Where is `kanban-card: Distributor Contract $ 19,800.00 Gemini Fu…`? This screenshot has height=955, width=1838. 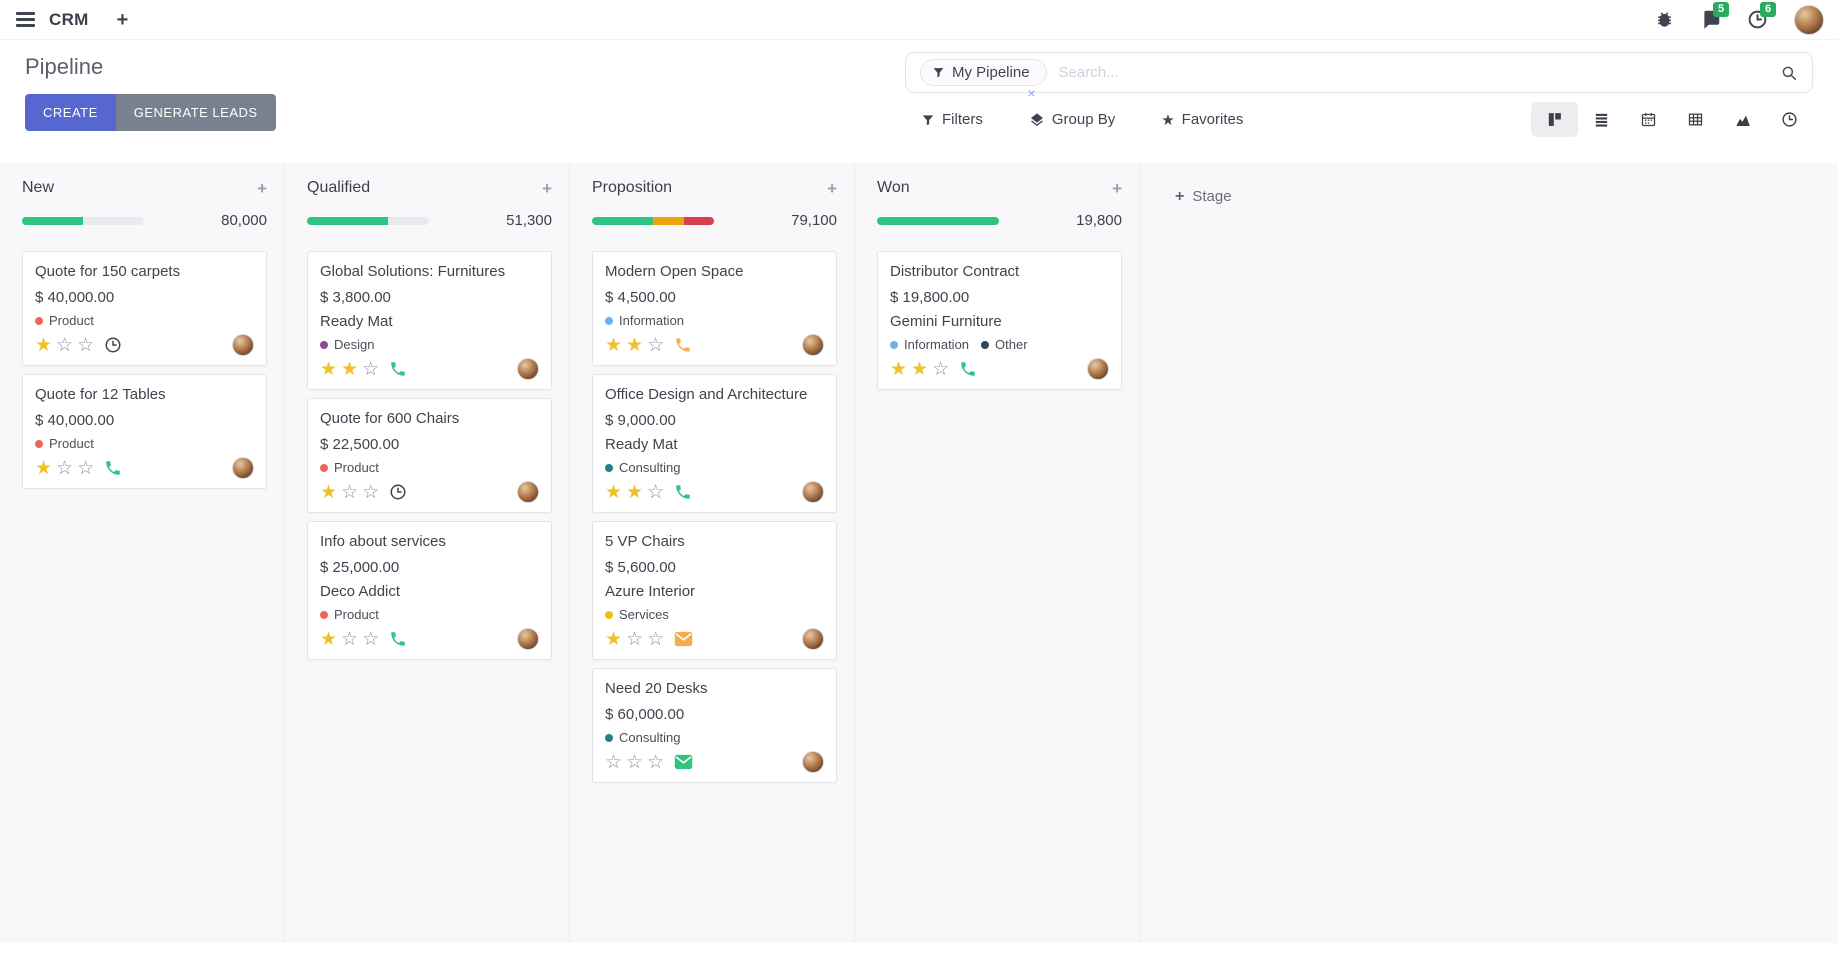
kanban-card: Distributor Contract $ 19,800.00 Gemini Fu… is located at coordinates (999, 320).